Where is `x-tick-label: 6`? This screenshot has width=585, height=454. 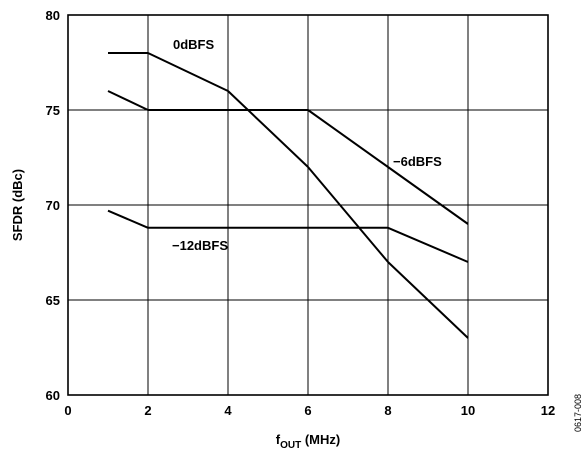
x-tick-label: 6 is located at coordinates (307, 410).